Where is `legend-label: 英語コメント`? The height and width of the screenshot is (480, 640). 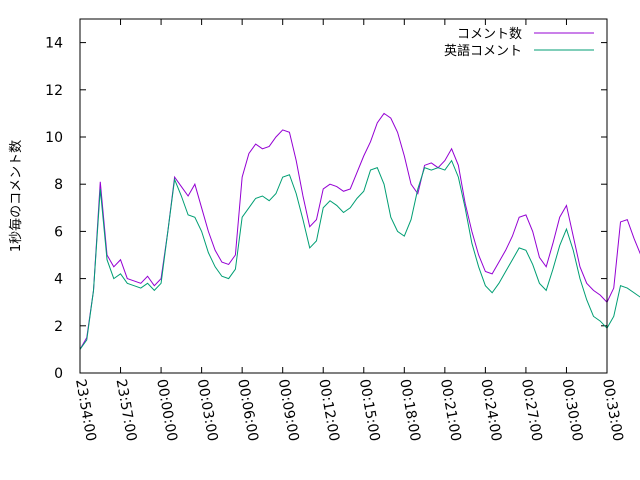 legend-label: 英語コメント is located at coordinates (483, 51).